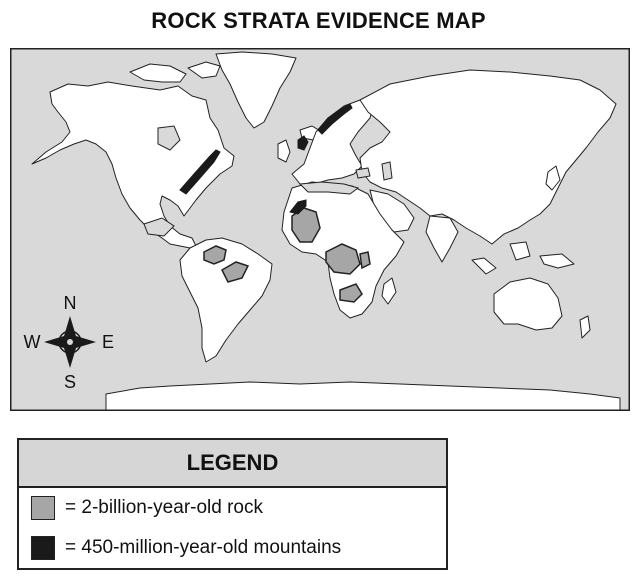 The image size is (637, 583). I want to click on old-rock-brazil-north, so click(215, 255).